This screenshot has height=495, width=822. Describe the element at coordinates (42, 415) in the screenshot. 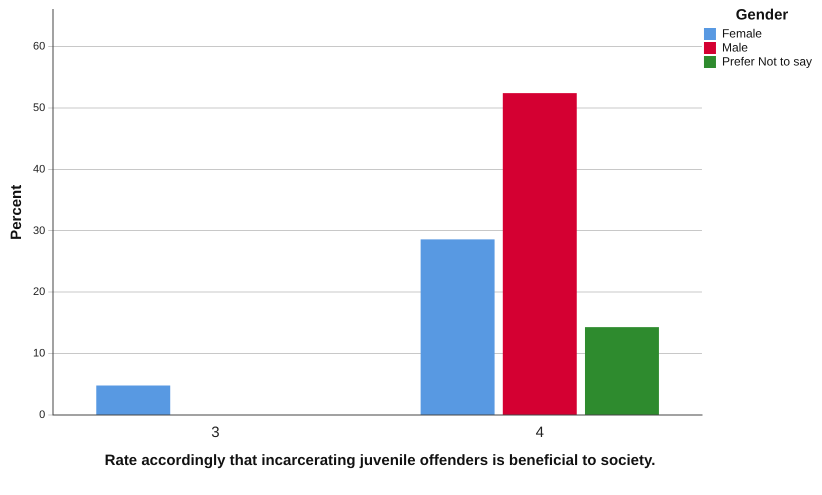

I see `y-tick-label: 0` at that location.